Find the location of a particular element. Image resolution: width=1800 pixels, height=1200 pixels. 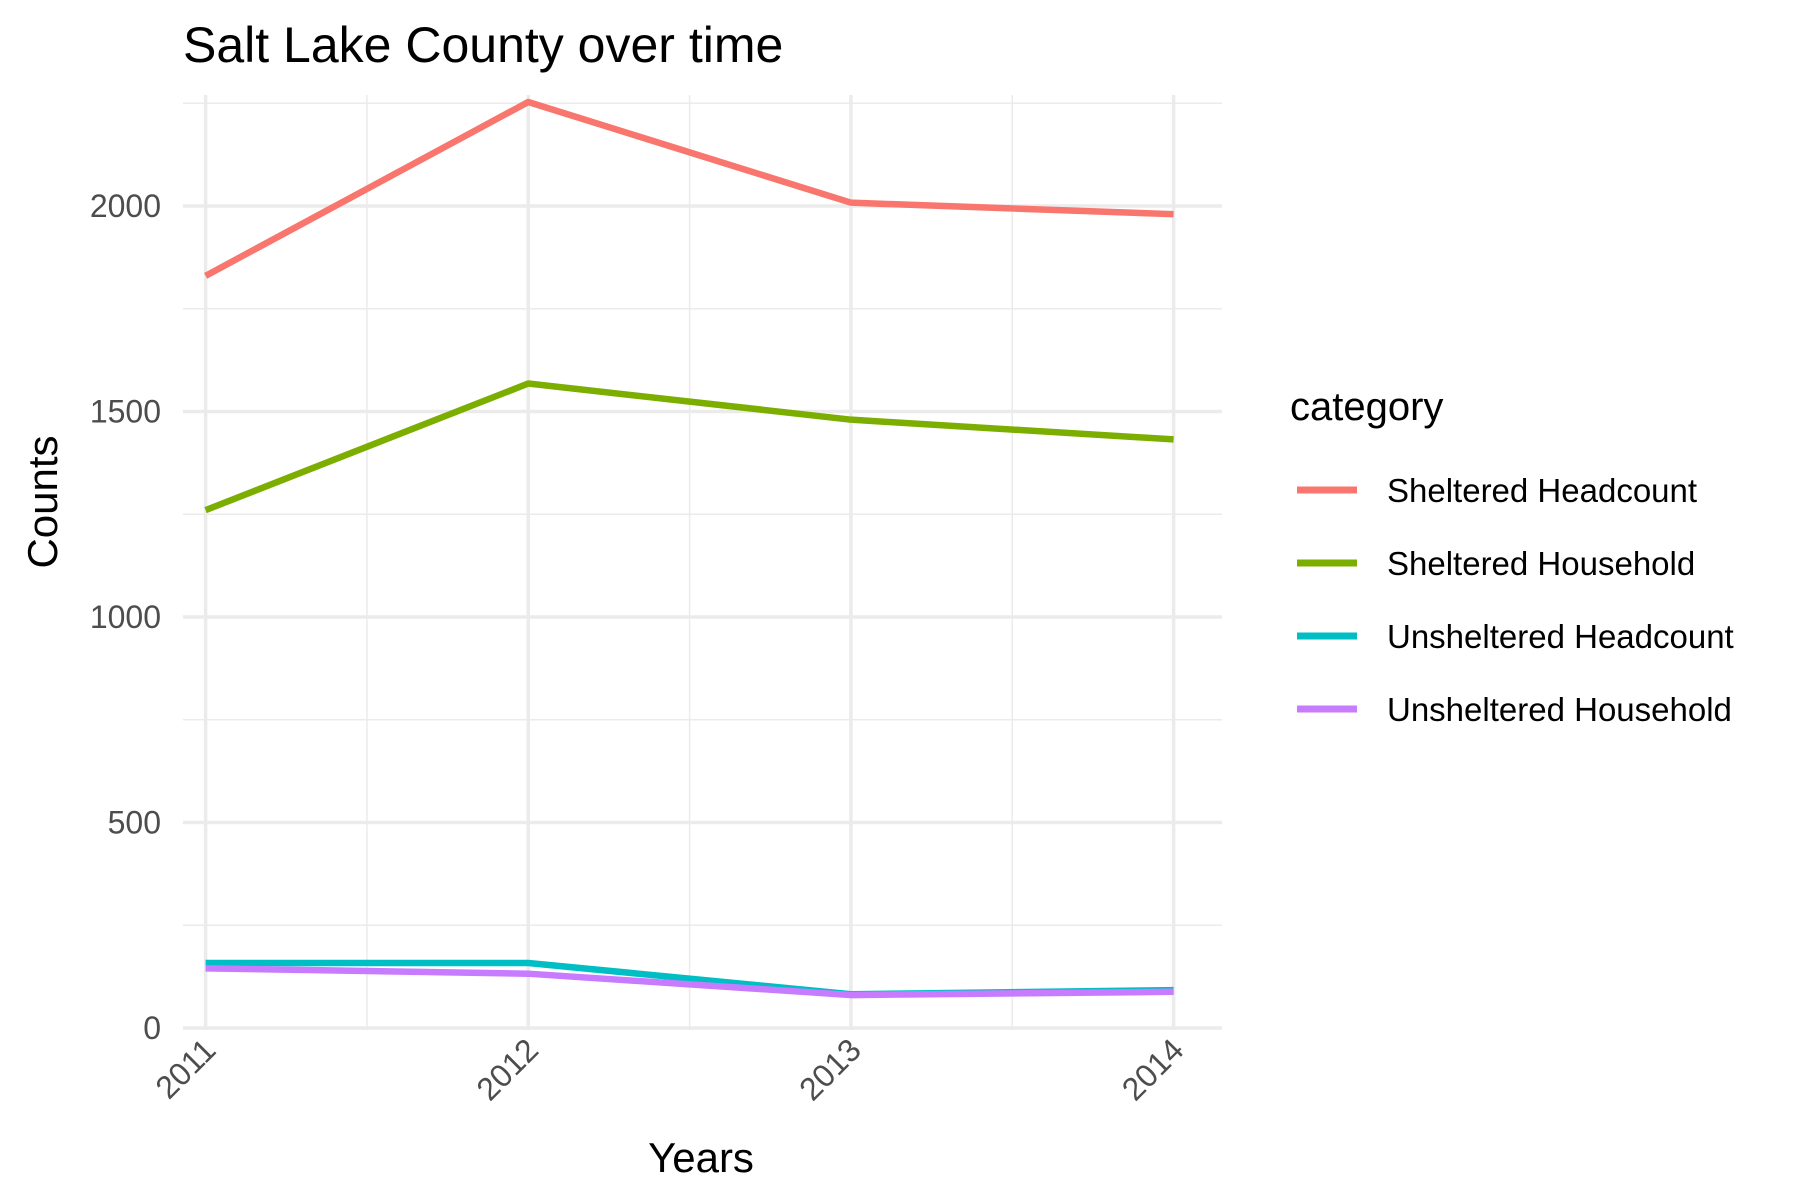

series-line-unsheltered-household is located at coordinates (689, 982).